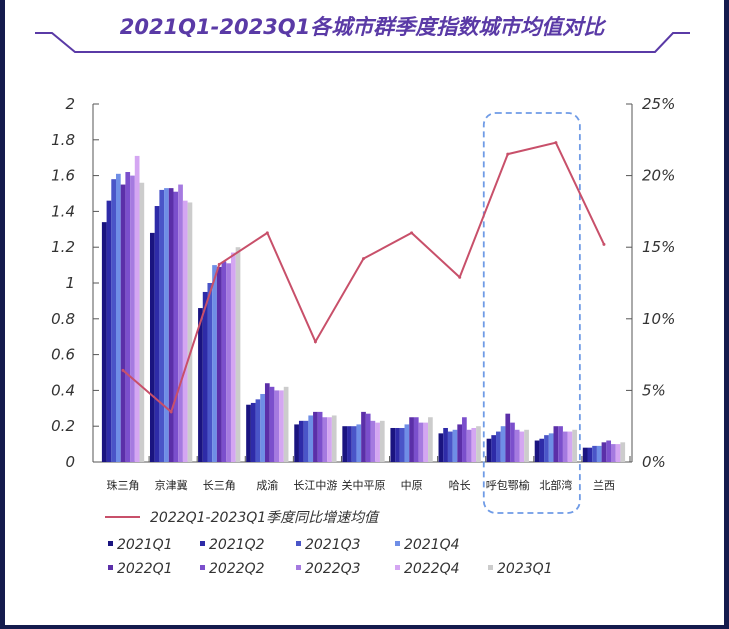 The image size is (729, 629). Describe the element at coordinates (190, 332) in the screenshot. I see `bar-2023Q1-京津冀` at that location.